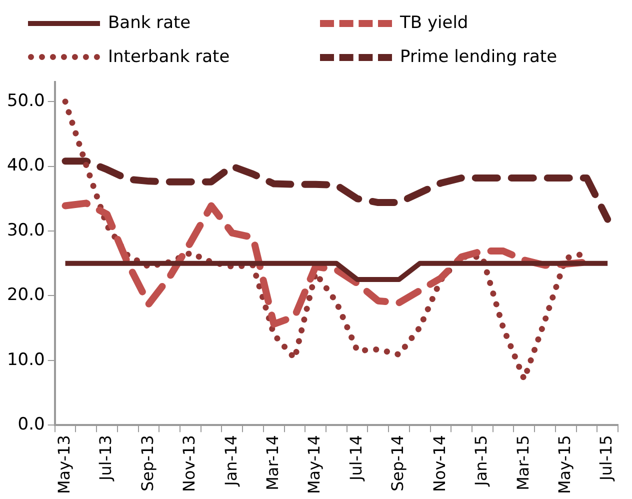 The height and width of the screenshot is (499, 632). Describe the element at coordinates (147, 463) in the screenshot. I see `x-tick-label: Sep-13` at that location.